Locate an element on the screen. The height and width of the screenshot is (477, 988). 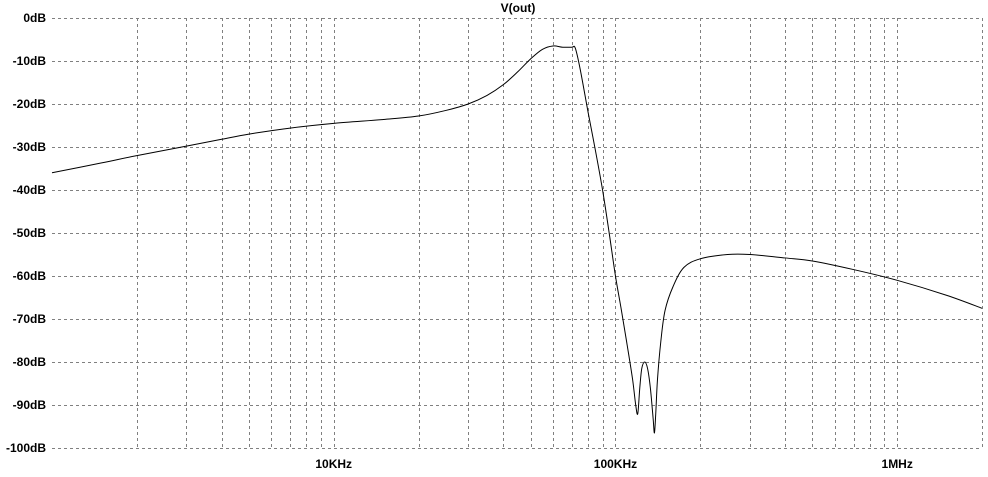
x-tick-label: 1MHz is located at coordinates (897, 464).